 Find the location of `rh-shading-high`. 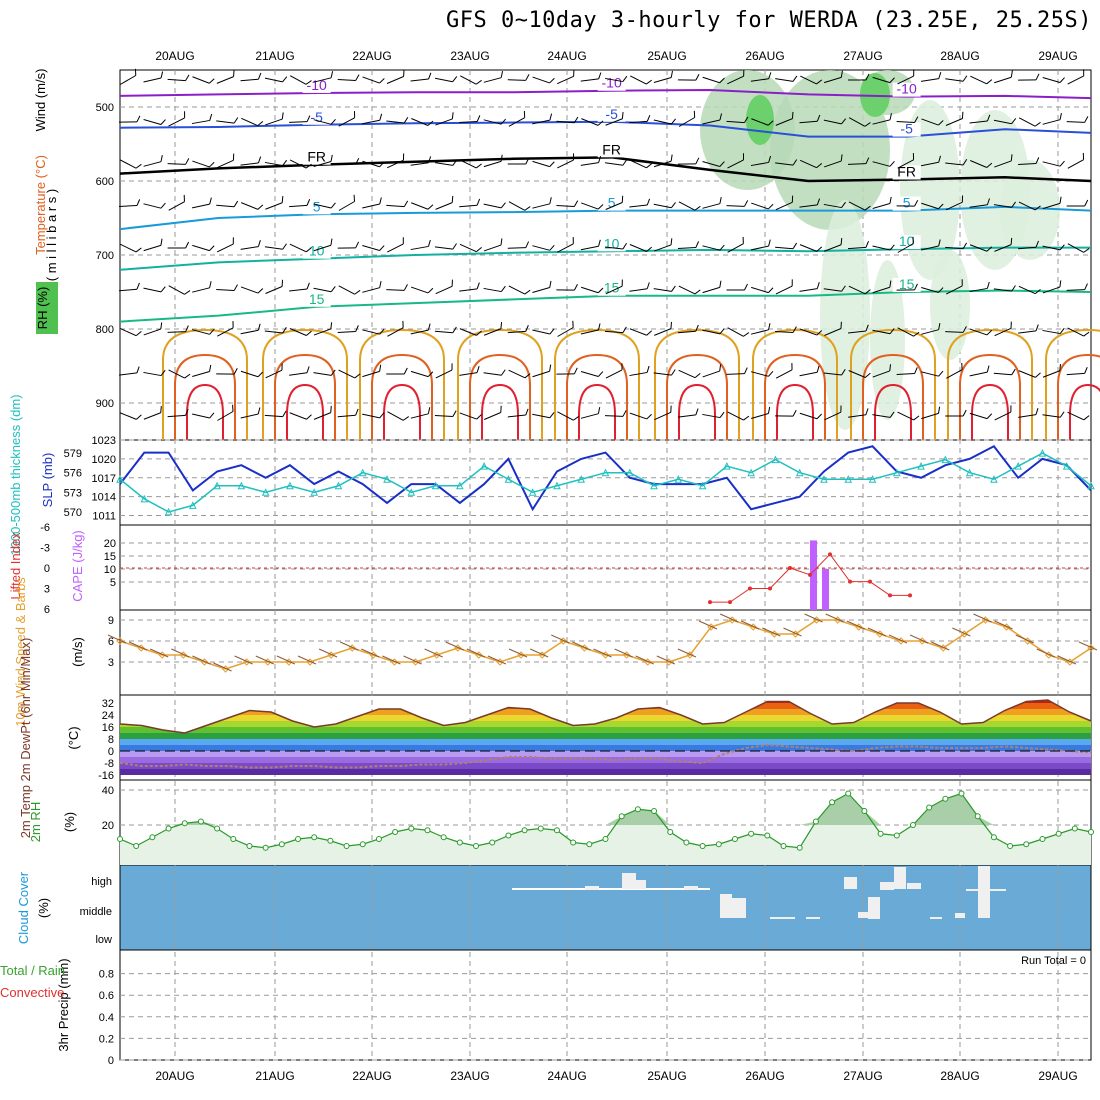

rh-shading-high is located at coordinates (760, 120).